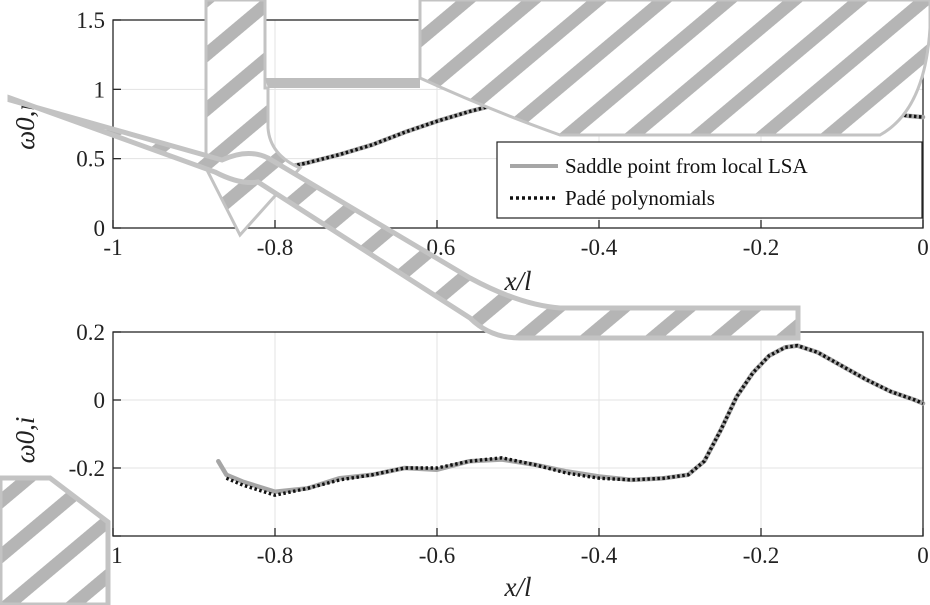  Describe the element at coordinates (90, 20) in the screenshot. I see `y-tick-label: 1.5` at that location.